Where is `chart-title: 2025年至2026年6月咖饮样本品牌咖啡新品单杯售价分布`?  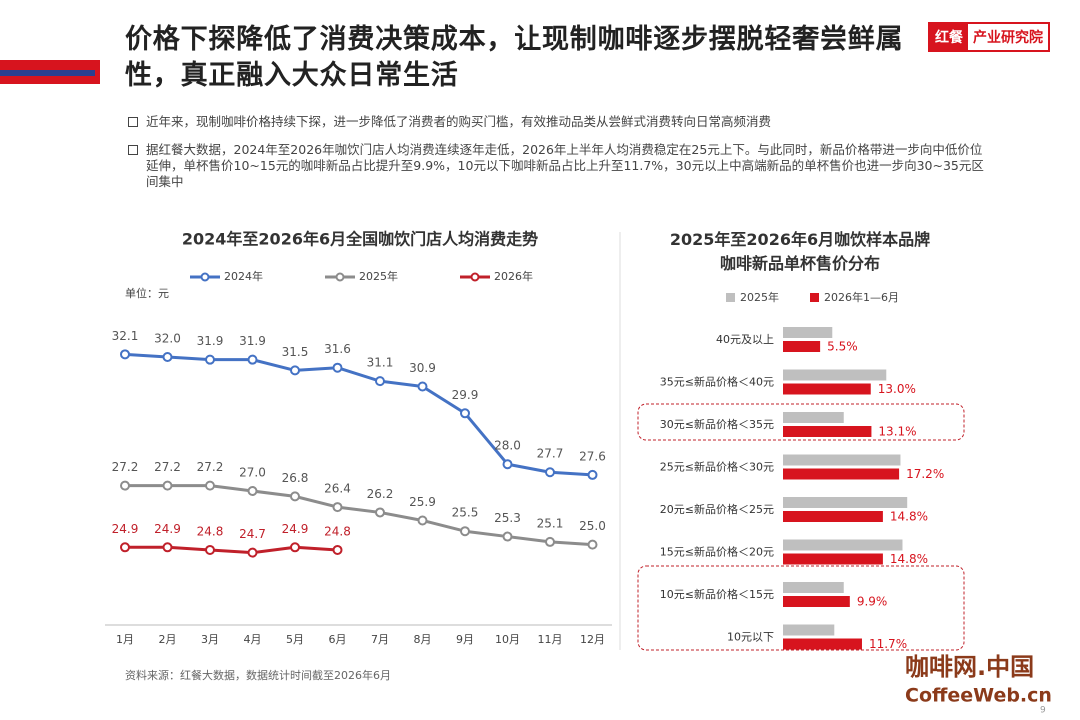
chart-title: 2025年至2026年6月咖饮样本品牌咖啡新品单杯售价分布 is located at coordinates (800, 251).